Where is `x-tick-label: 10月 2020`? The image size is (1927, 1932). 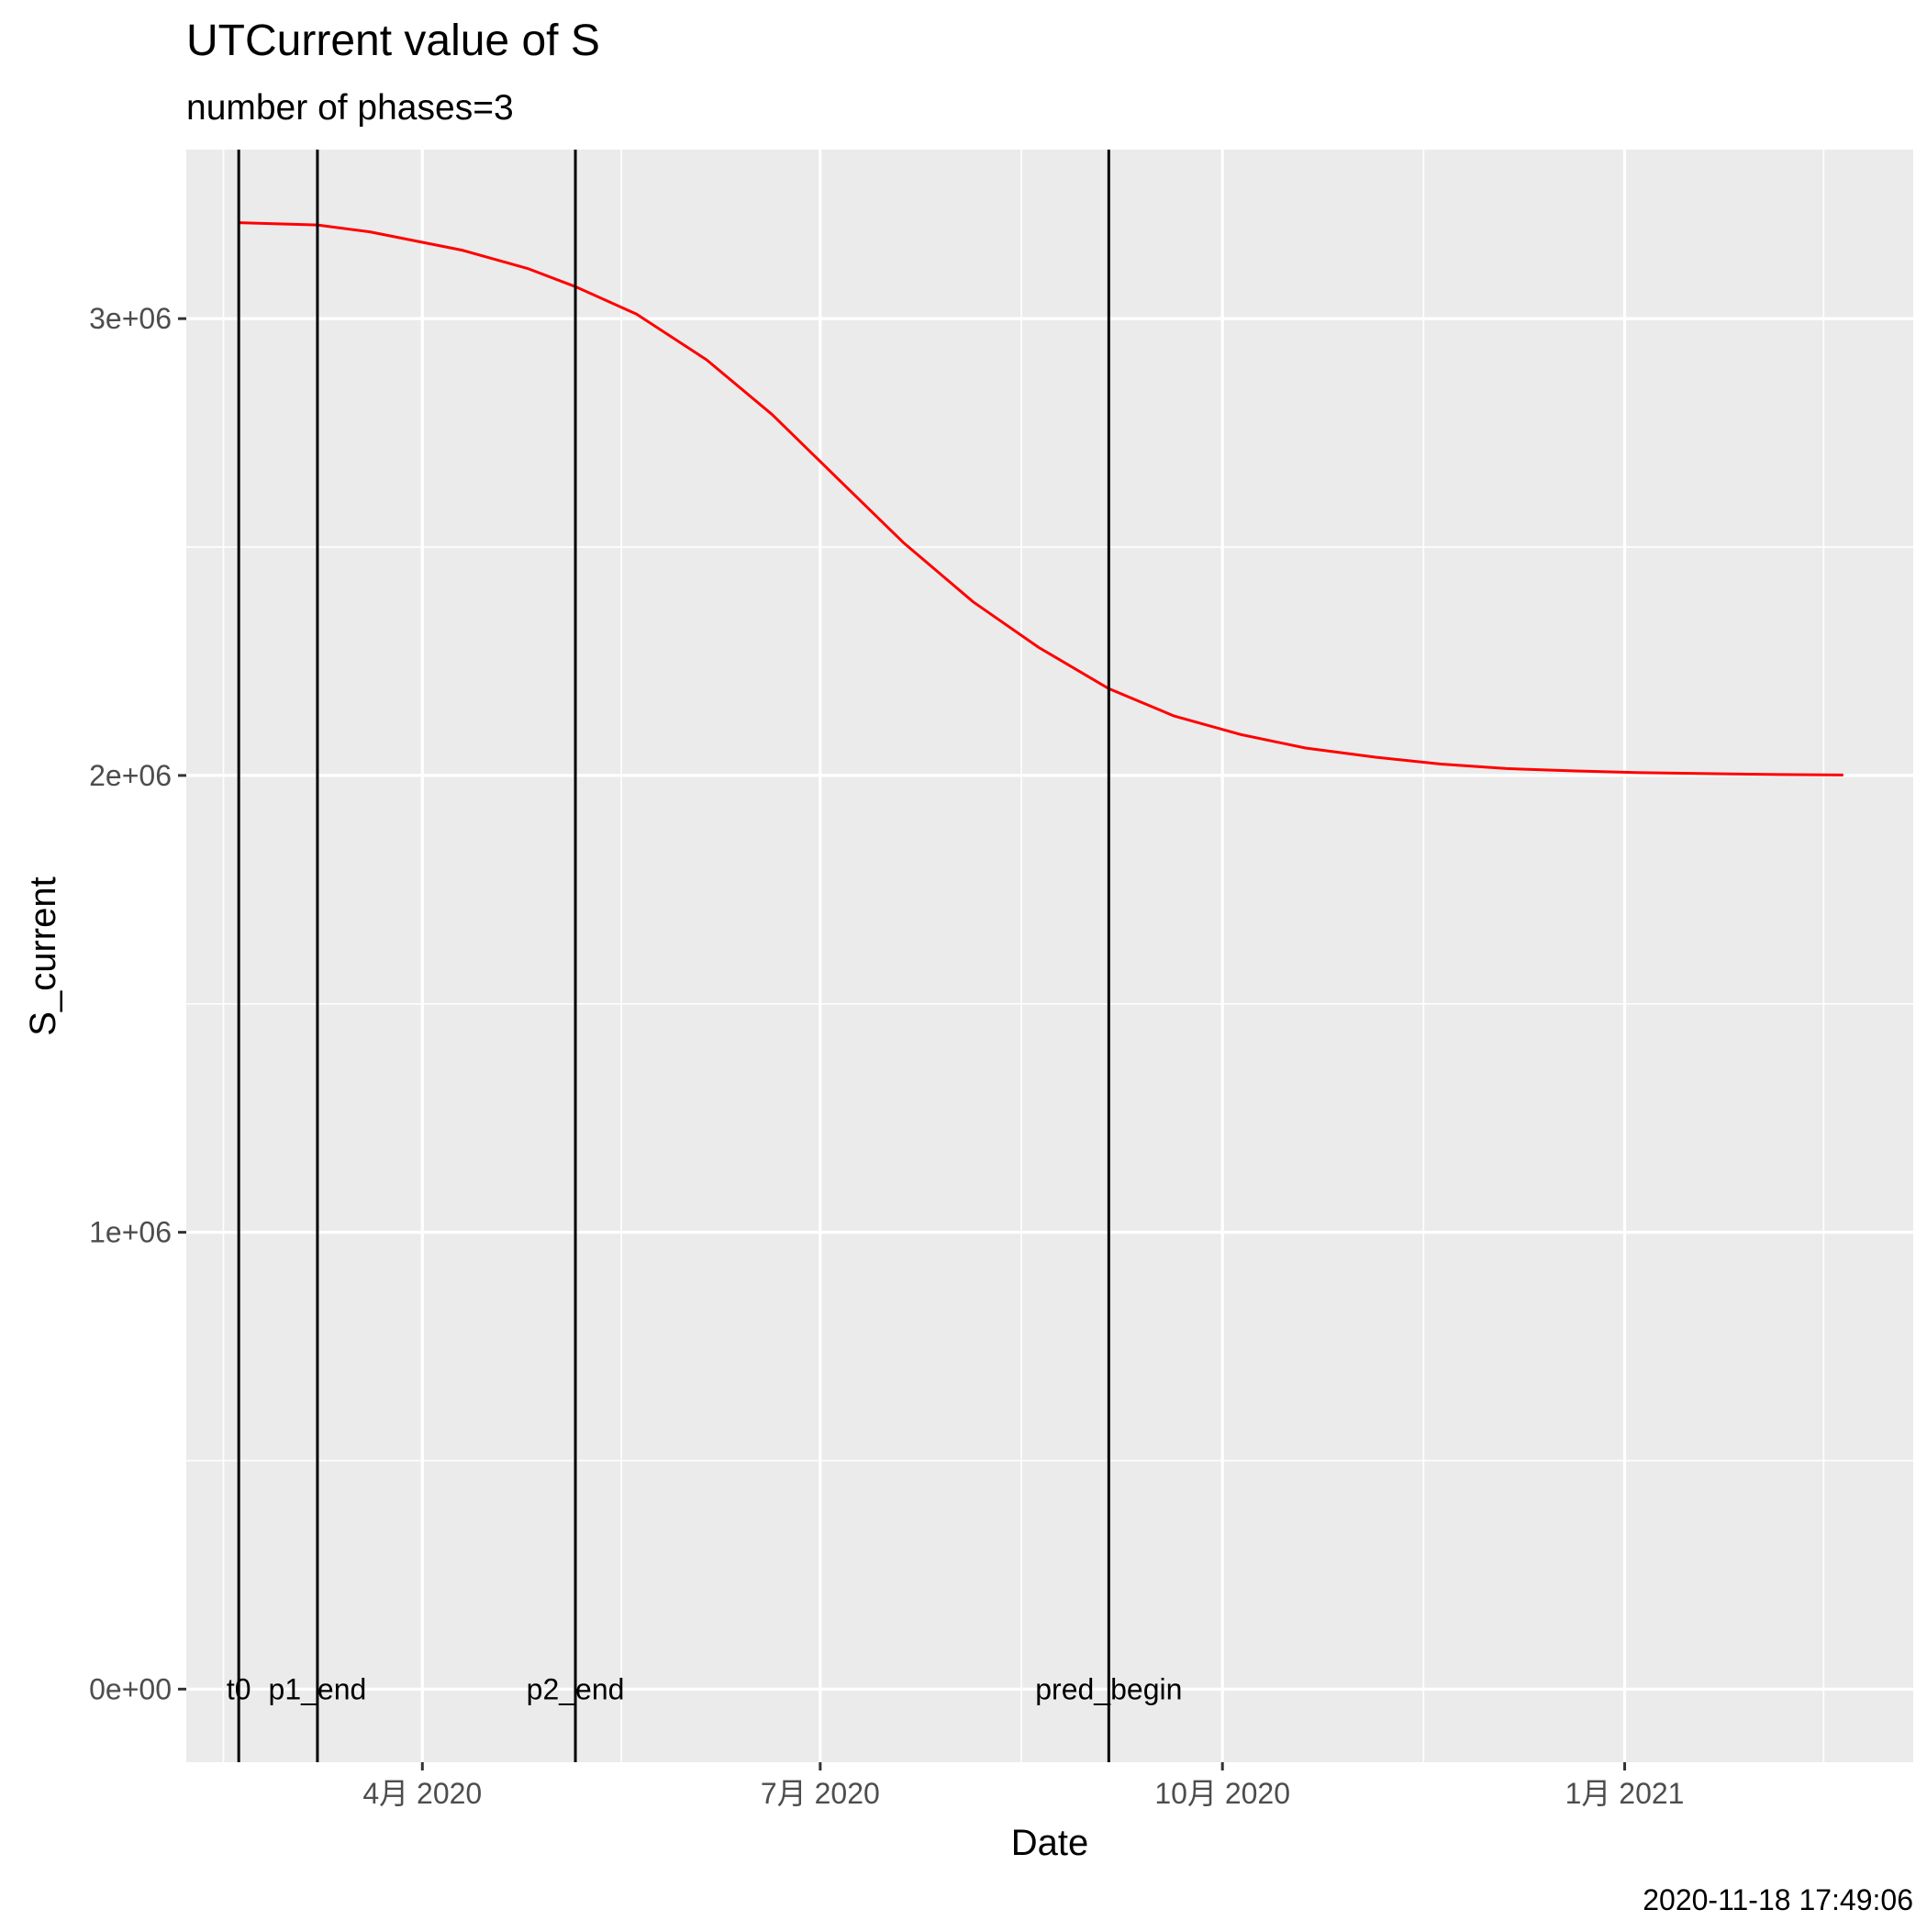
x-tick-label: 10月 2020 is located at coordinates (1222, 1793).